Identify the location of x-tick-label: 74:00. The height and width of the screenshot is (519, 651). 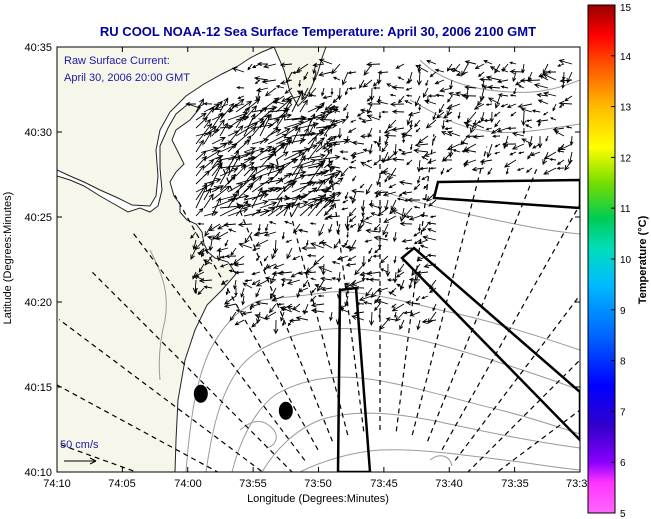
(188, 484).